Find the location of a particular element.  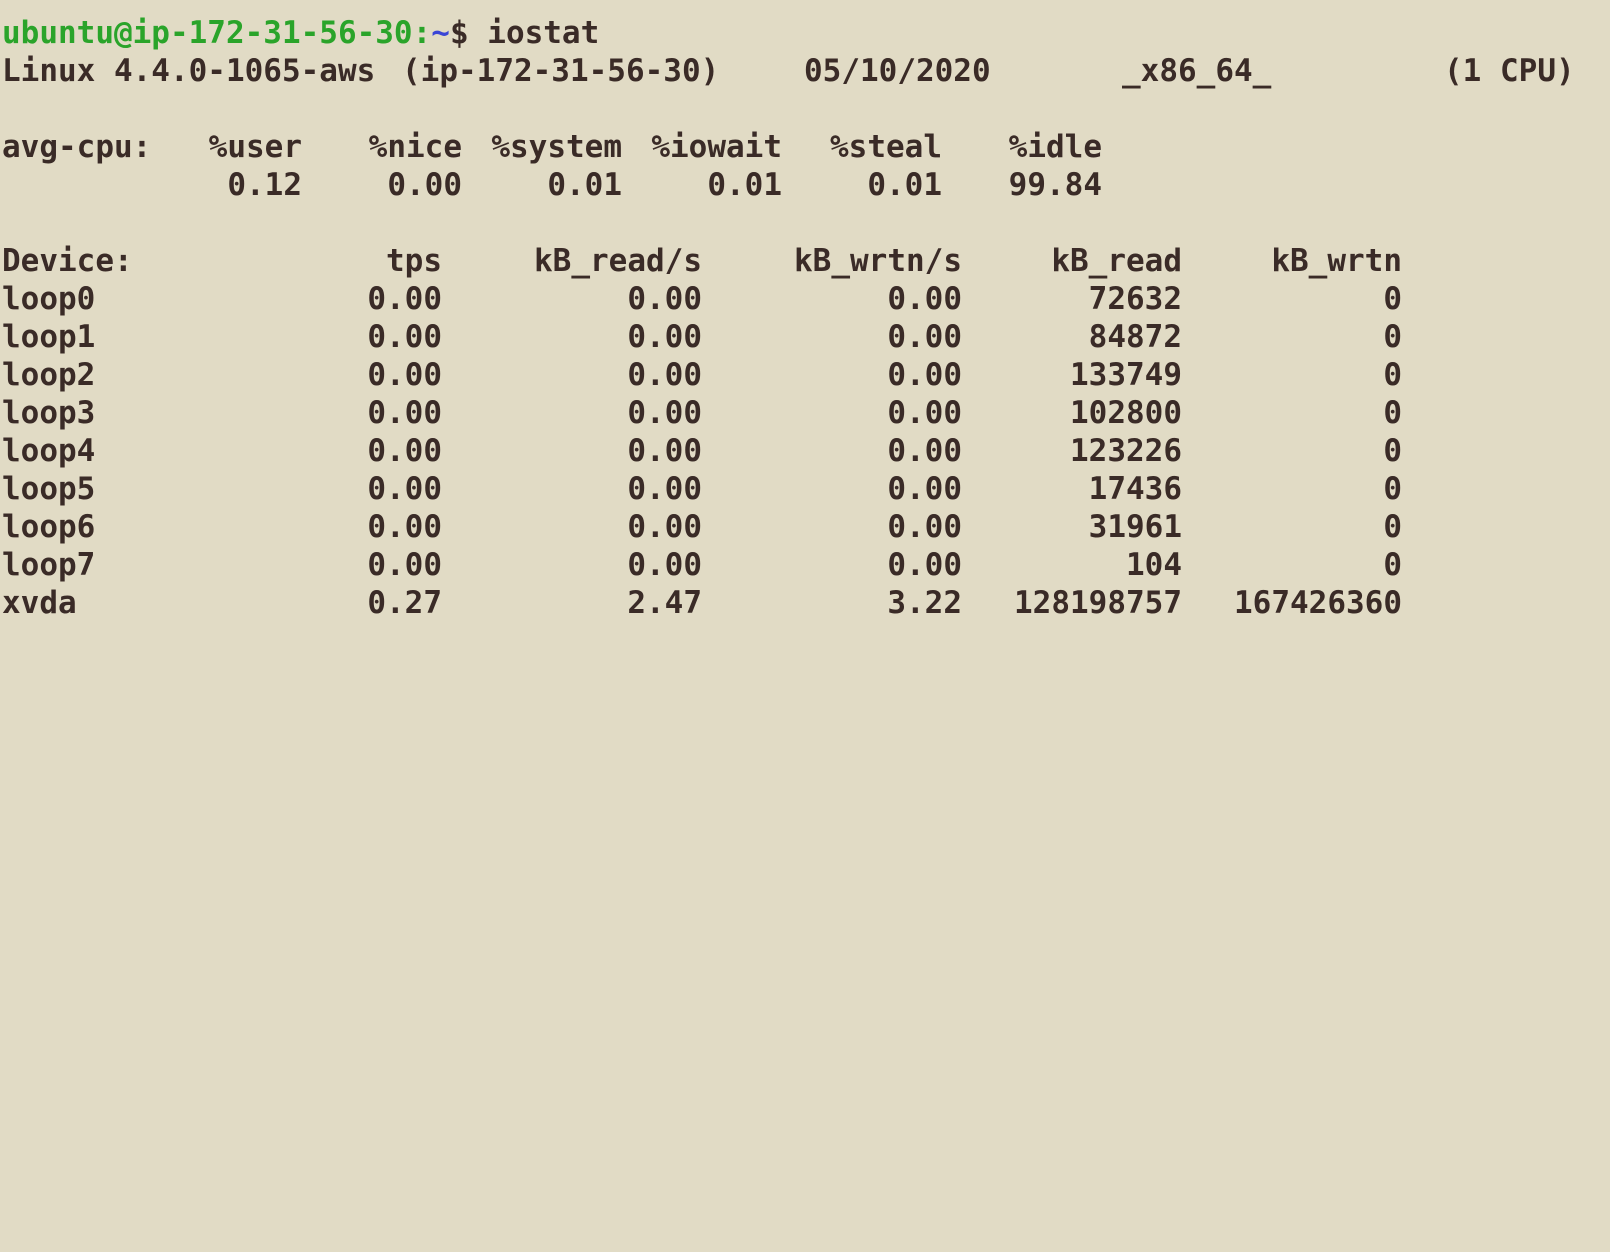

device-header: kB_read is located at coordinates (1116, 261).